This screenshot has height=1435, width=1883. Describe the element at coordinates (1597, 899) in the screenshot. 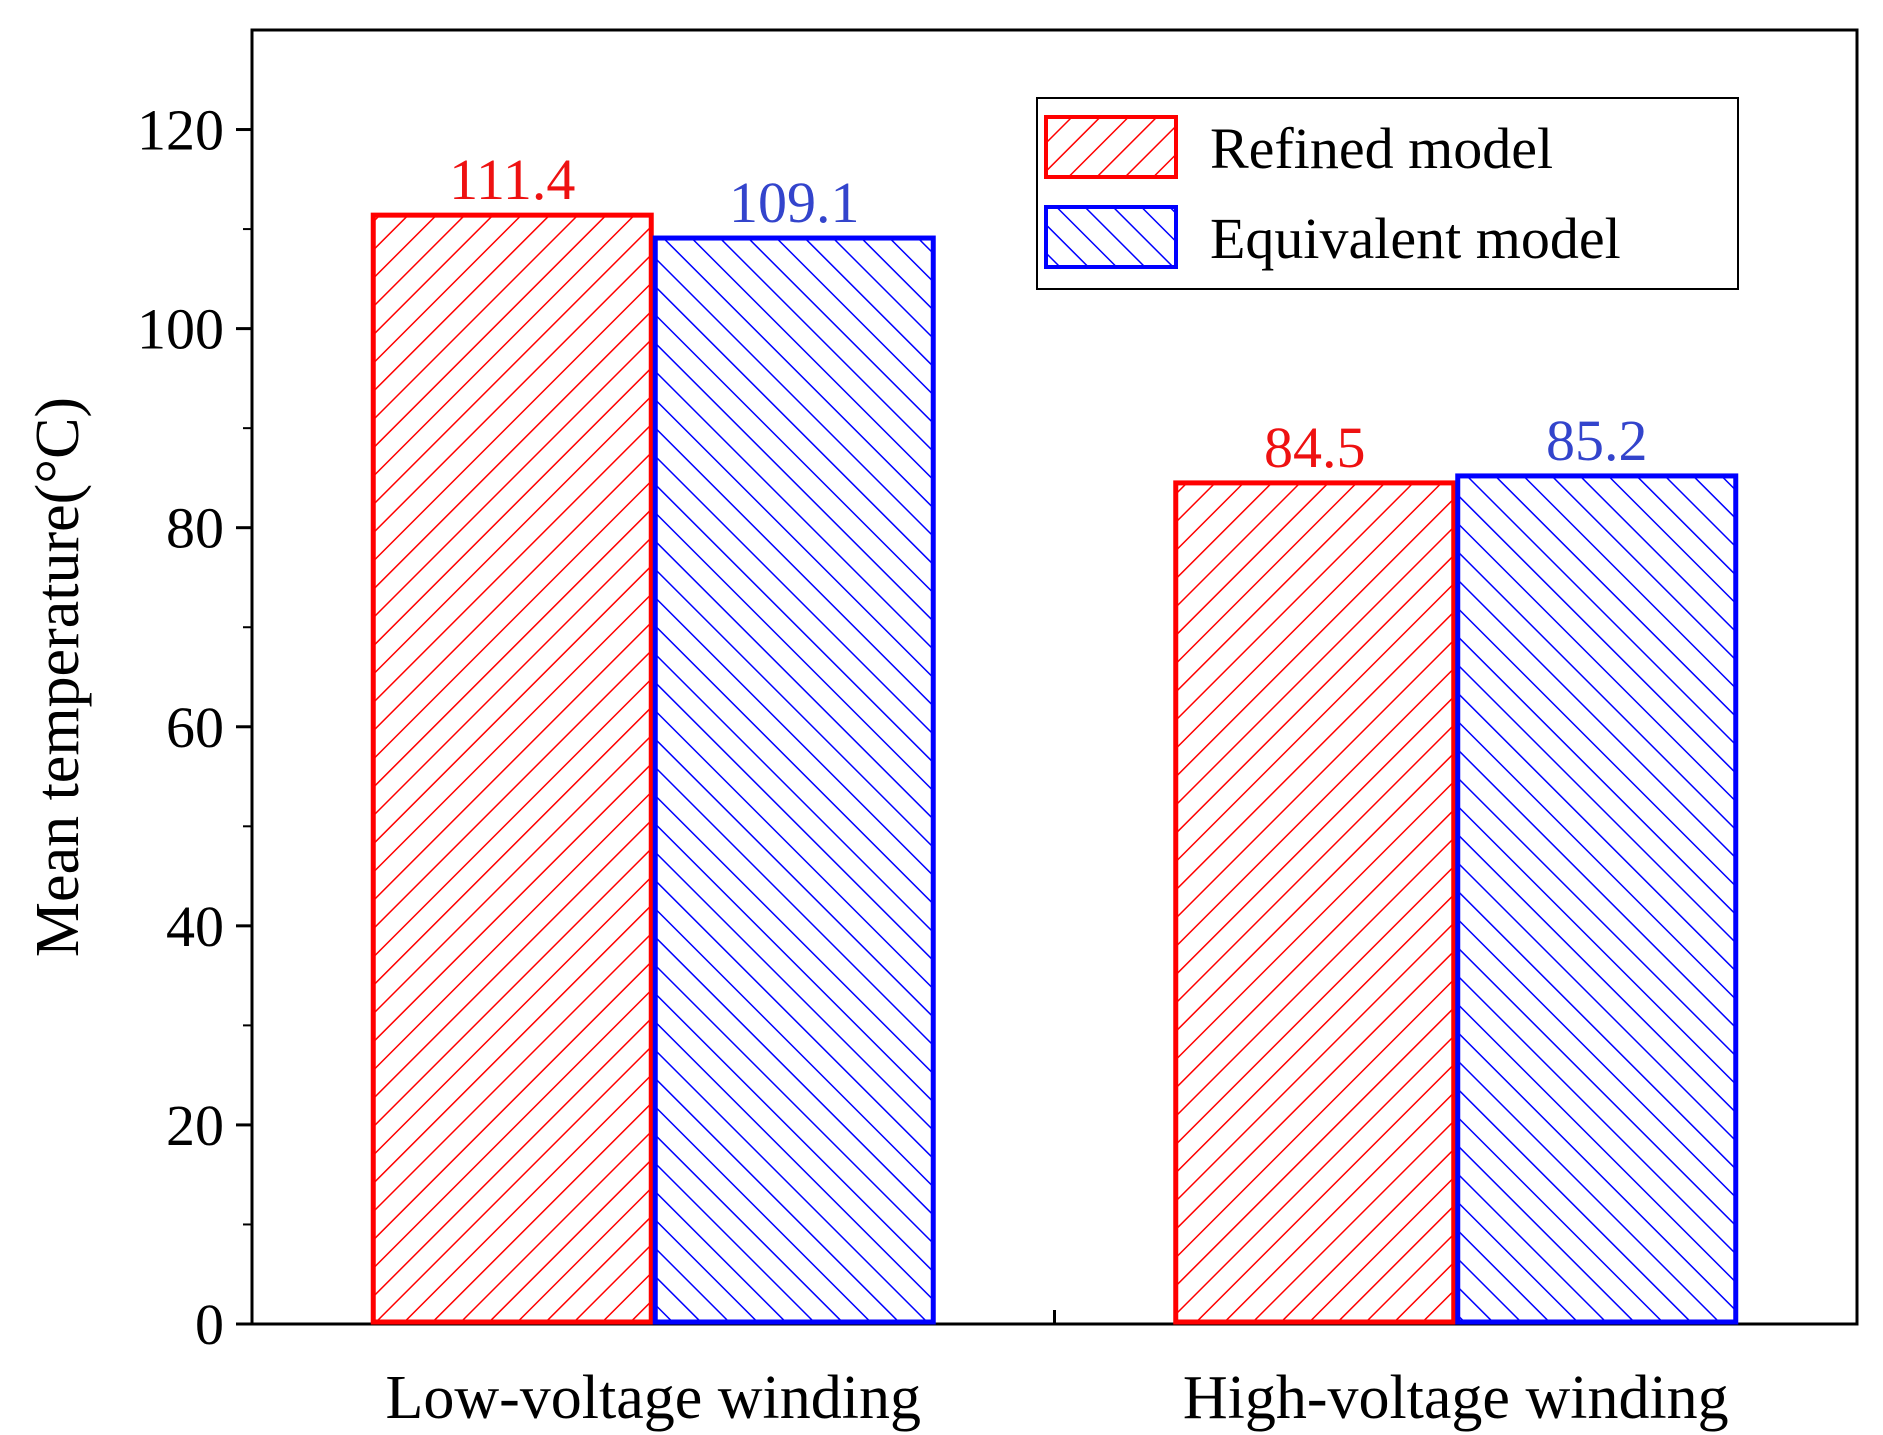

I see `bar-equivalent-high-voltage` at that location.